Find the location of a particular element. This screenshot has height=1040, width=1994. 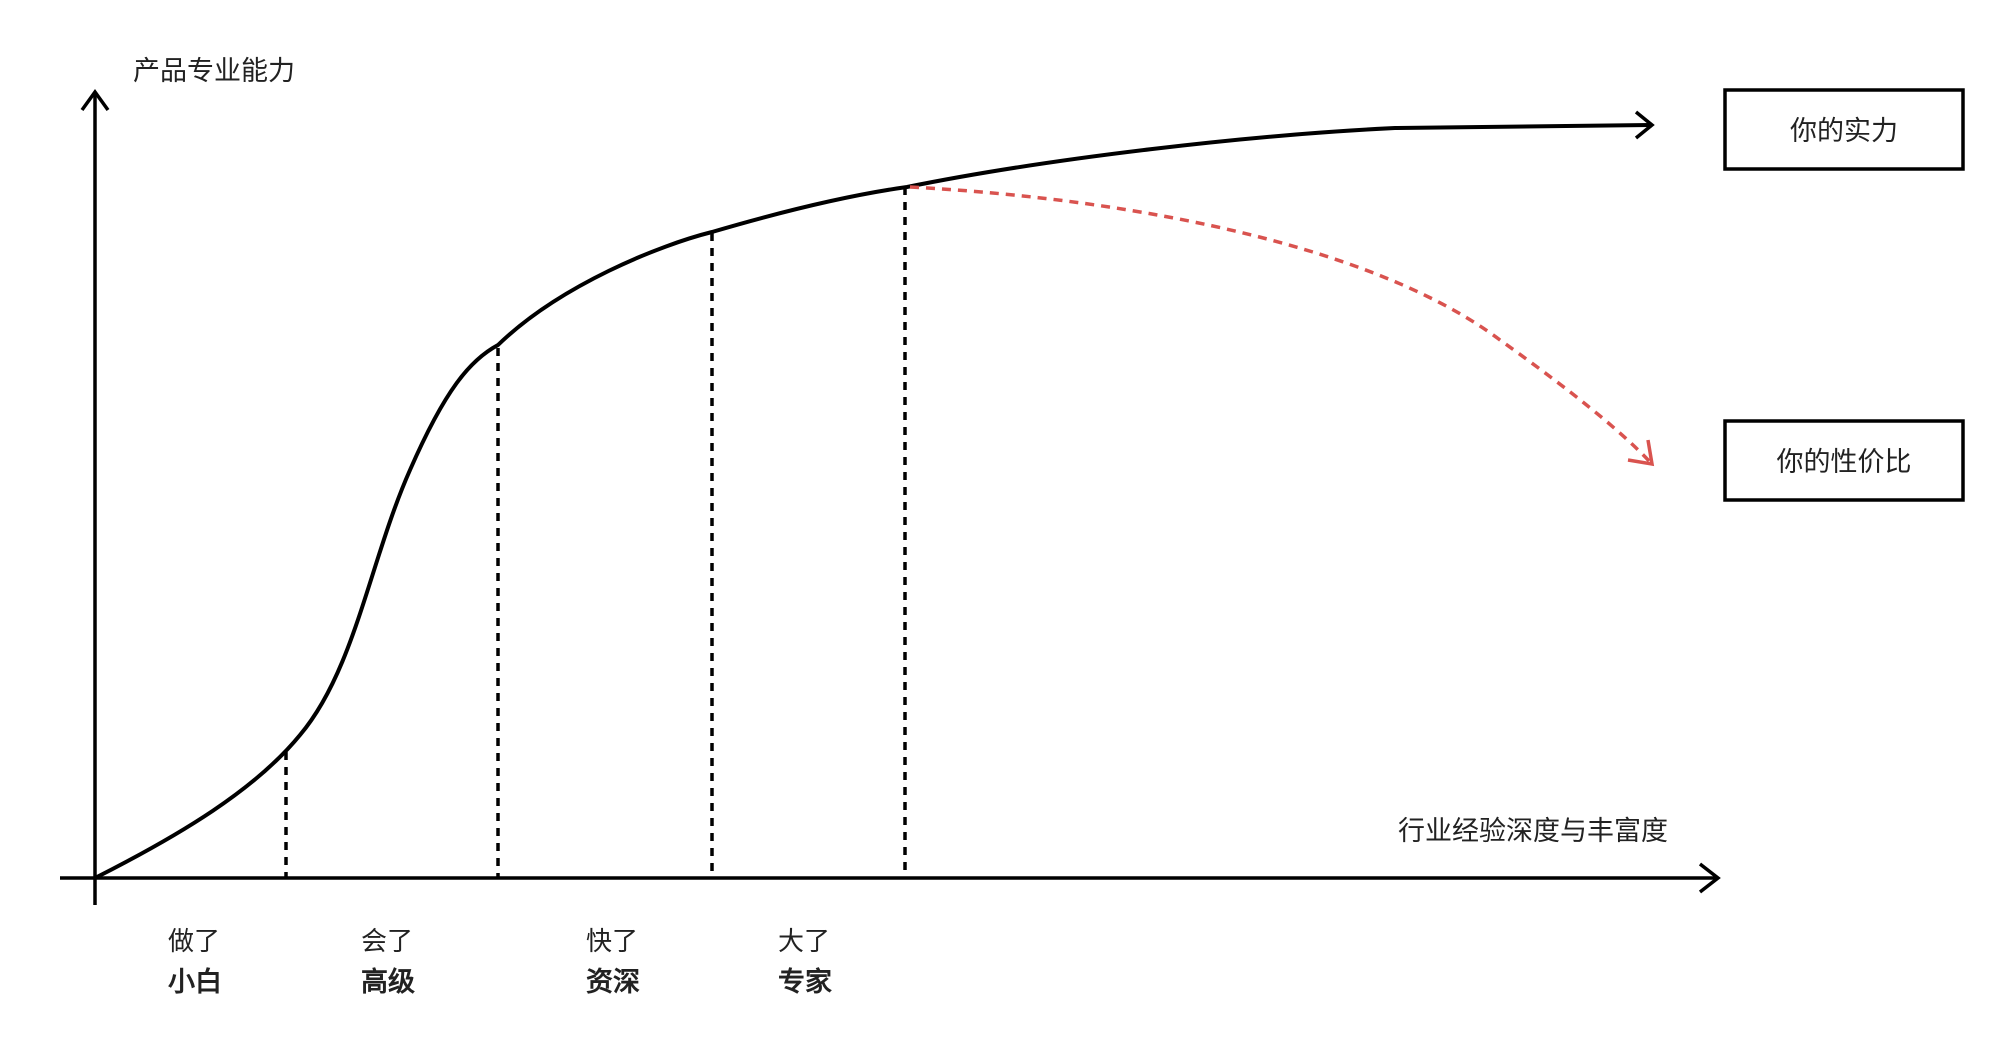

strength-curve-arrowhead is located at coordinates (1644, 125).